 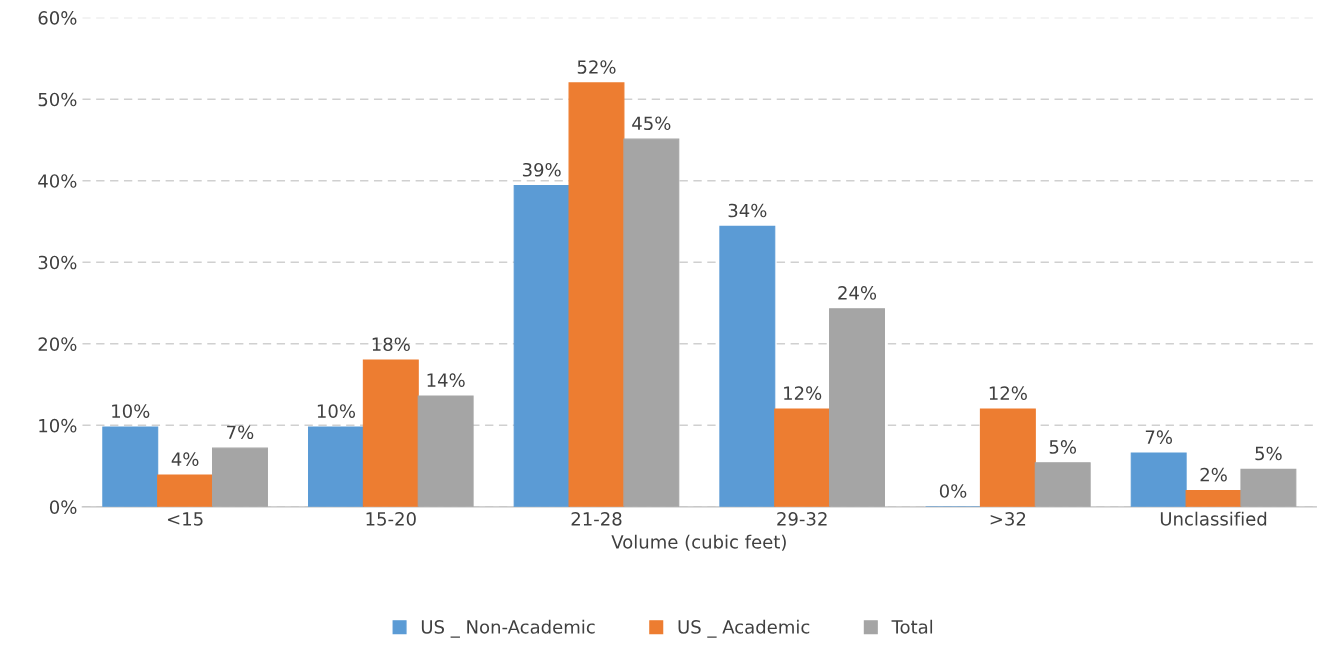 I want to click on y-tick-label: 30%, so click(x=57, y=262).